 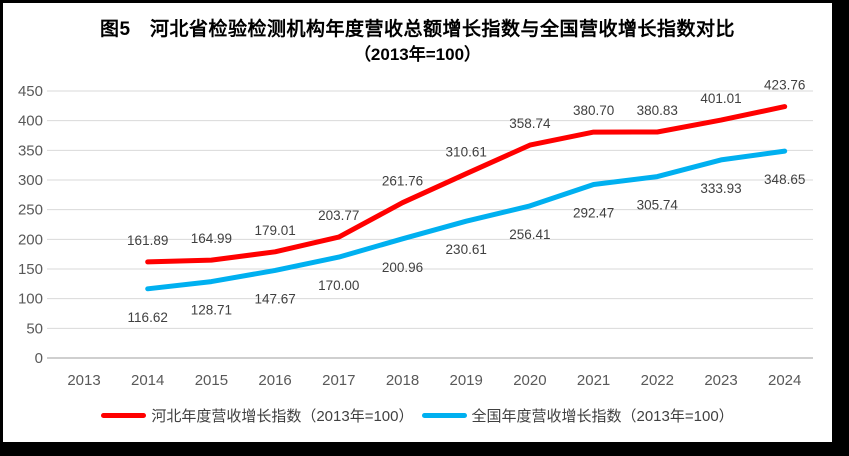 What do you see at coordinates (147, 240) in the screenshot?
I see `hebei-data-label-2014: 161.89` at bounding box center [147, 240].